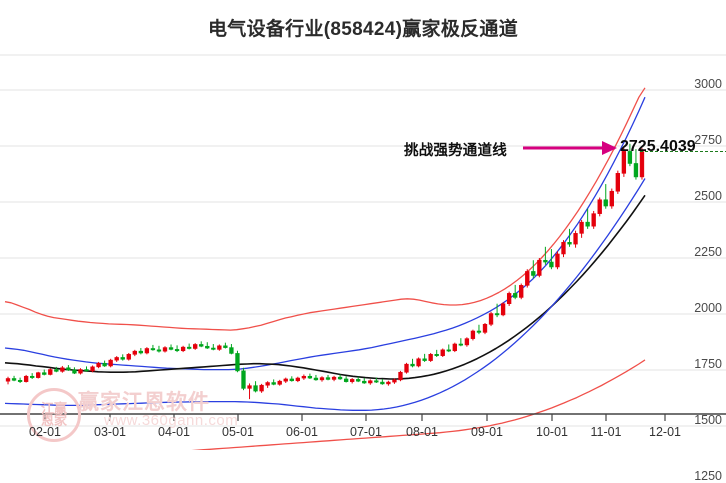 The width and height of the screenshot is (726, 483). I want to click on x-axis-tick-11-01: 11-01, so click(606, 432).